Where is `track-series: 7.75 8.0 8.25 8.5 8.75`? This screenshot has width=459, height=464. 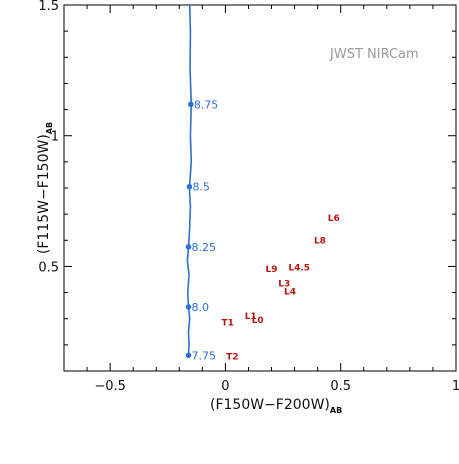 track-series: 7.75 8.0 8.25 8.5 8.75 is located at coordinates (202, 183).